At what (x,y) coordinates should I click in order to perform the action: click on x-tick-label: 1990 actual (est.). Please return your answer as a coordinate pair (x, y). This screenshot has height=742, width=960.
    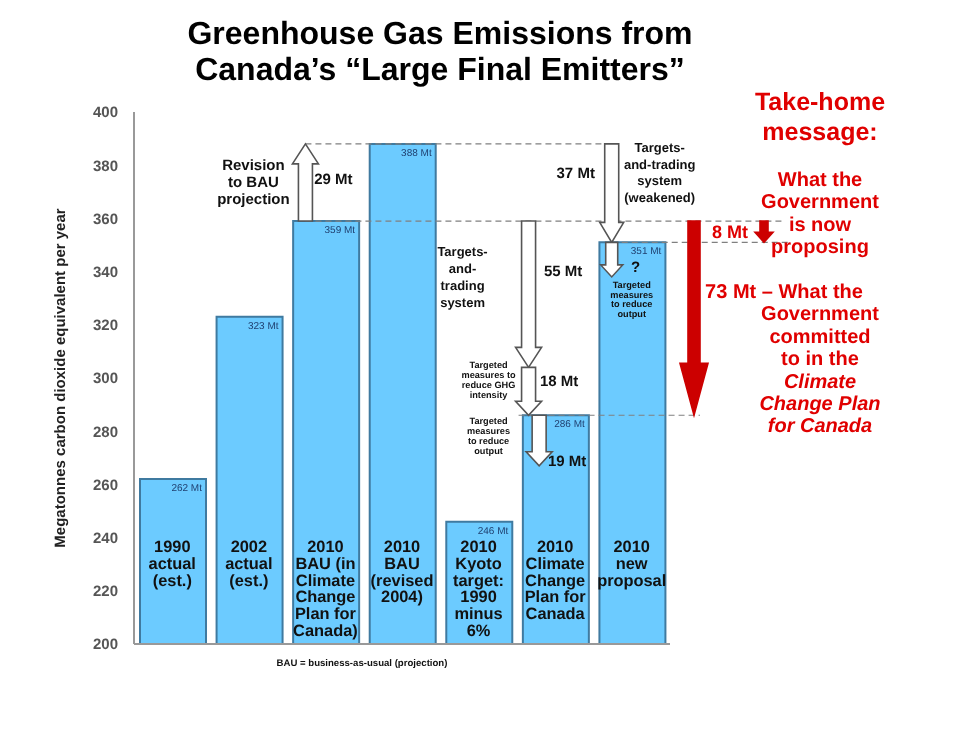
    Looking at the image, I should click on (172, 564).